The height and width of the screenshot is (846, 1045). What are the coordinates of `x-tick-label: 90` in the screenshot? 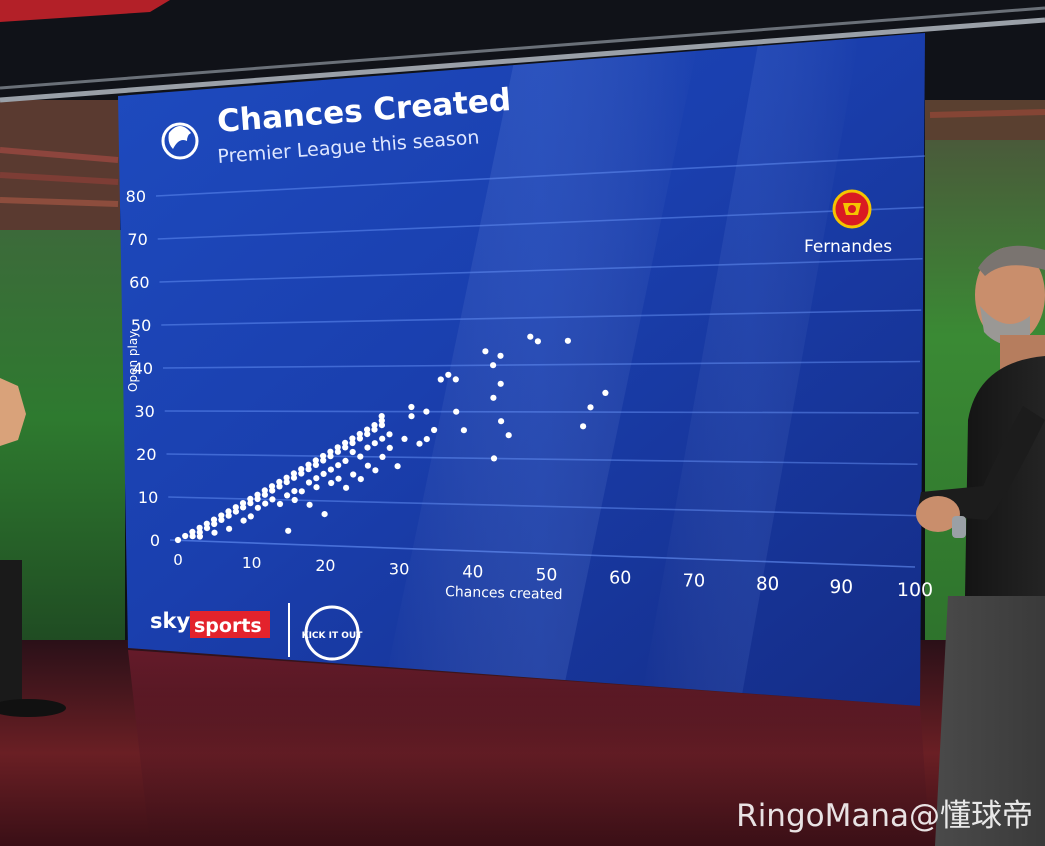 It's located at (841, 587).